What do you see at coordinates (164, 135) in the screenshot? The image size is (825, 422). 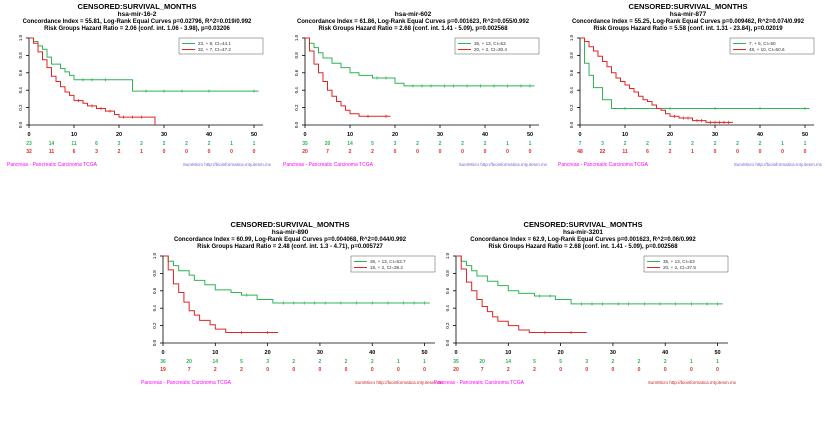 I see `svg-text: 30` at bounding box center [164, 135].